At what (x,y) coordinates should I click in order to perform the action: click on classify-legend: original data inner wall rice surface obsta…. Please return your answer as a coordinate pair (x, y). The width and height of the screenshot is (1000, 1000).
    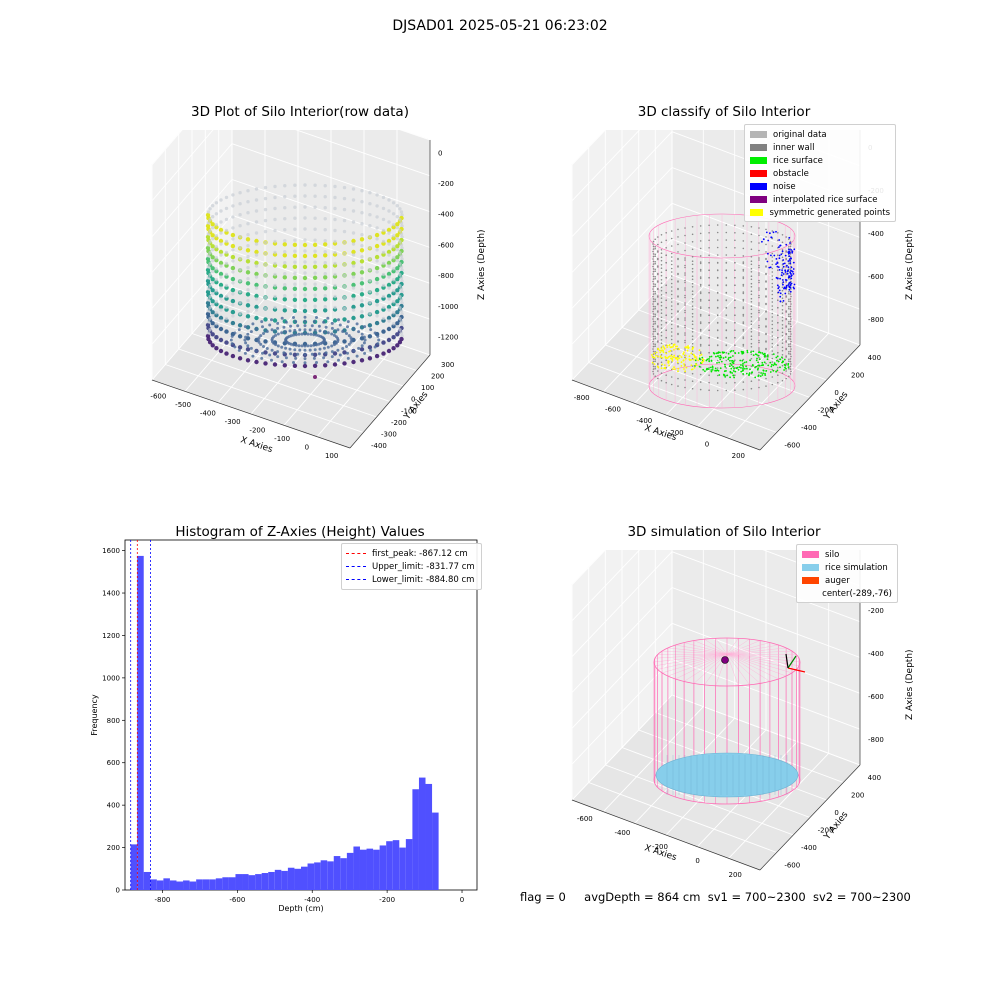
    Looking at the image, I should click on (820, 173).